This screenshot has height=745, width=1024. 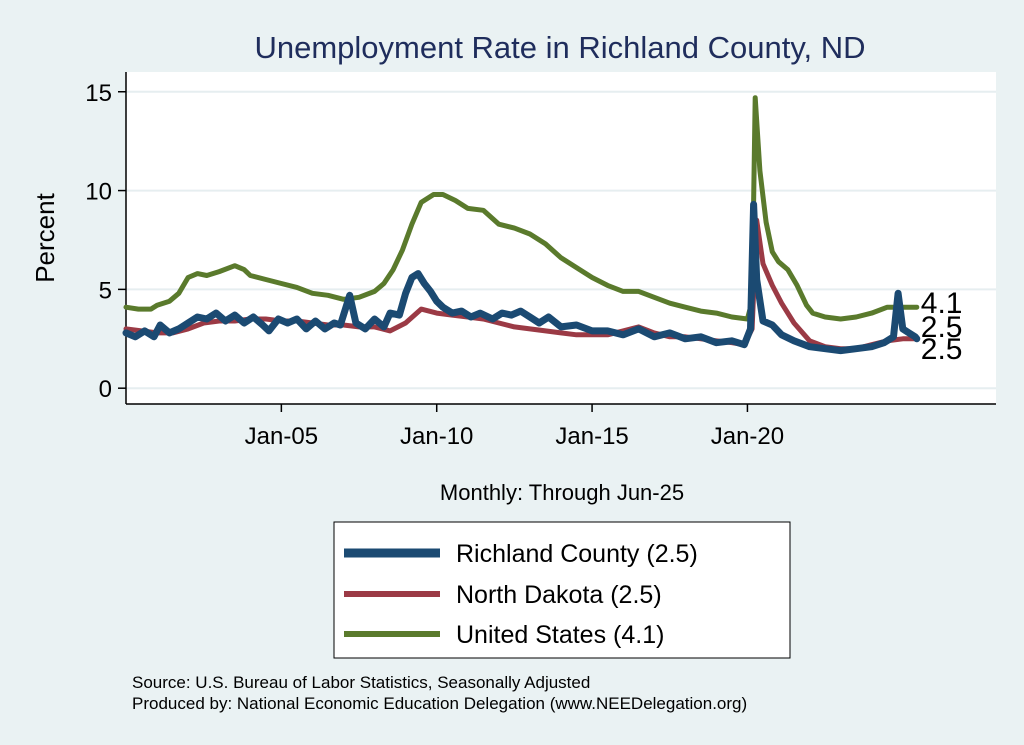 What do you see at coordinates (98, 192) in the screenshot?
I see `y-tick-label: 10` at bounding box center [98, 192].